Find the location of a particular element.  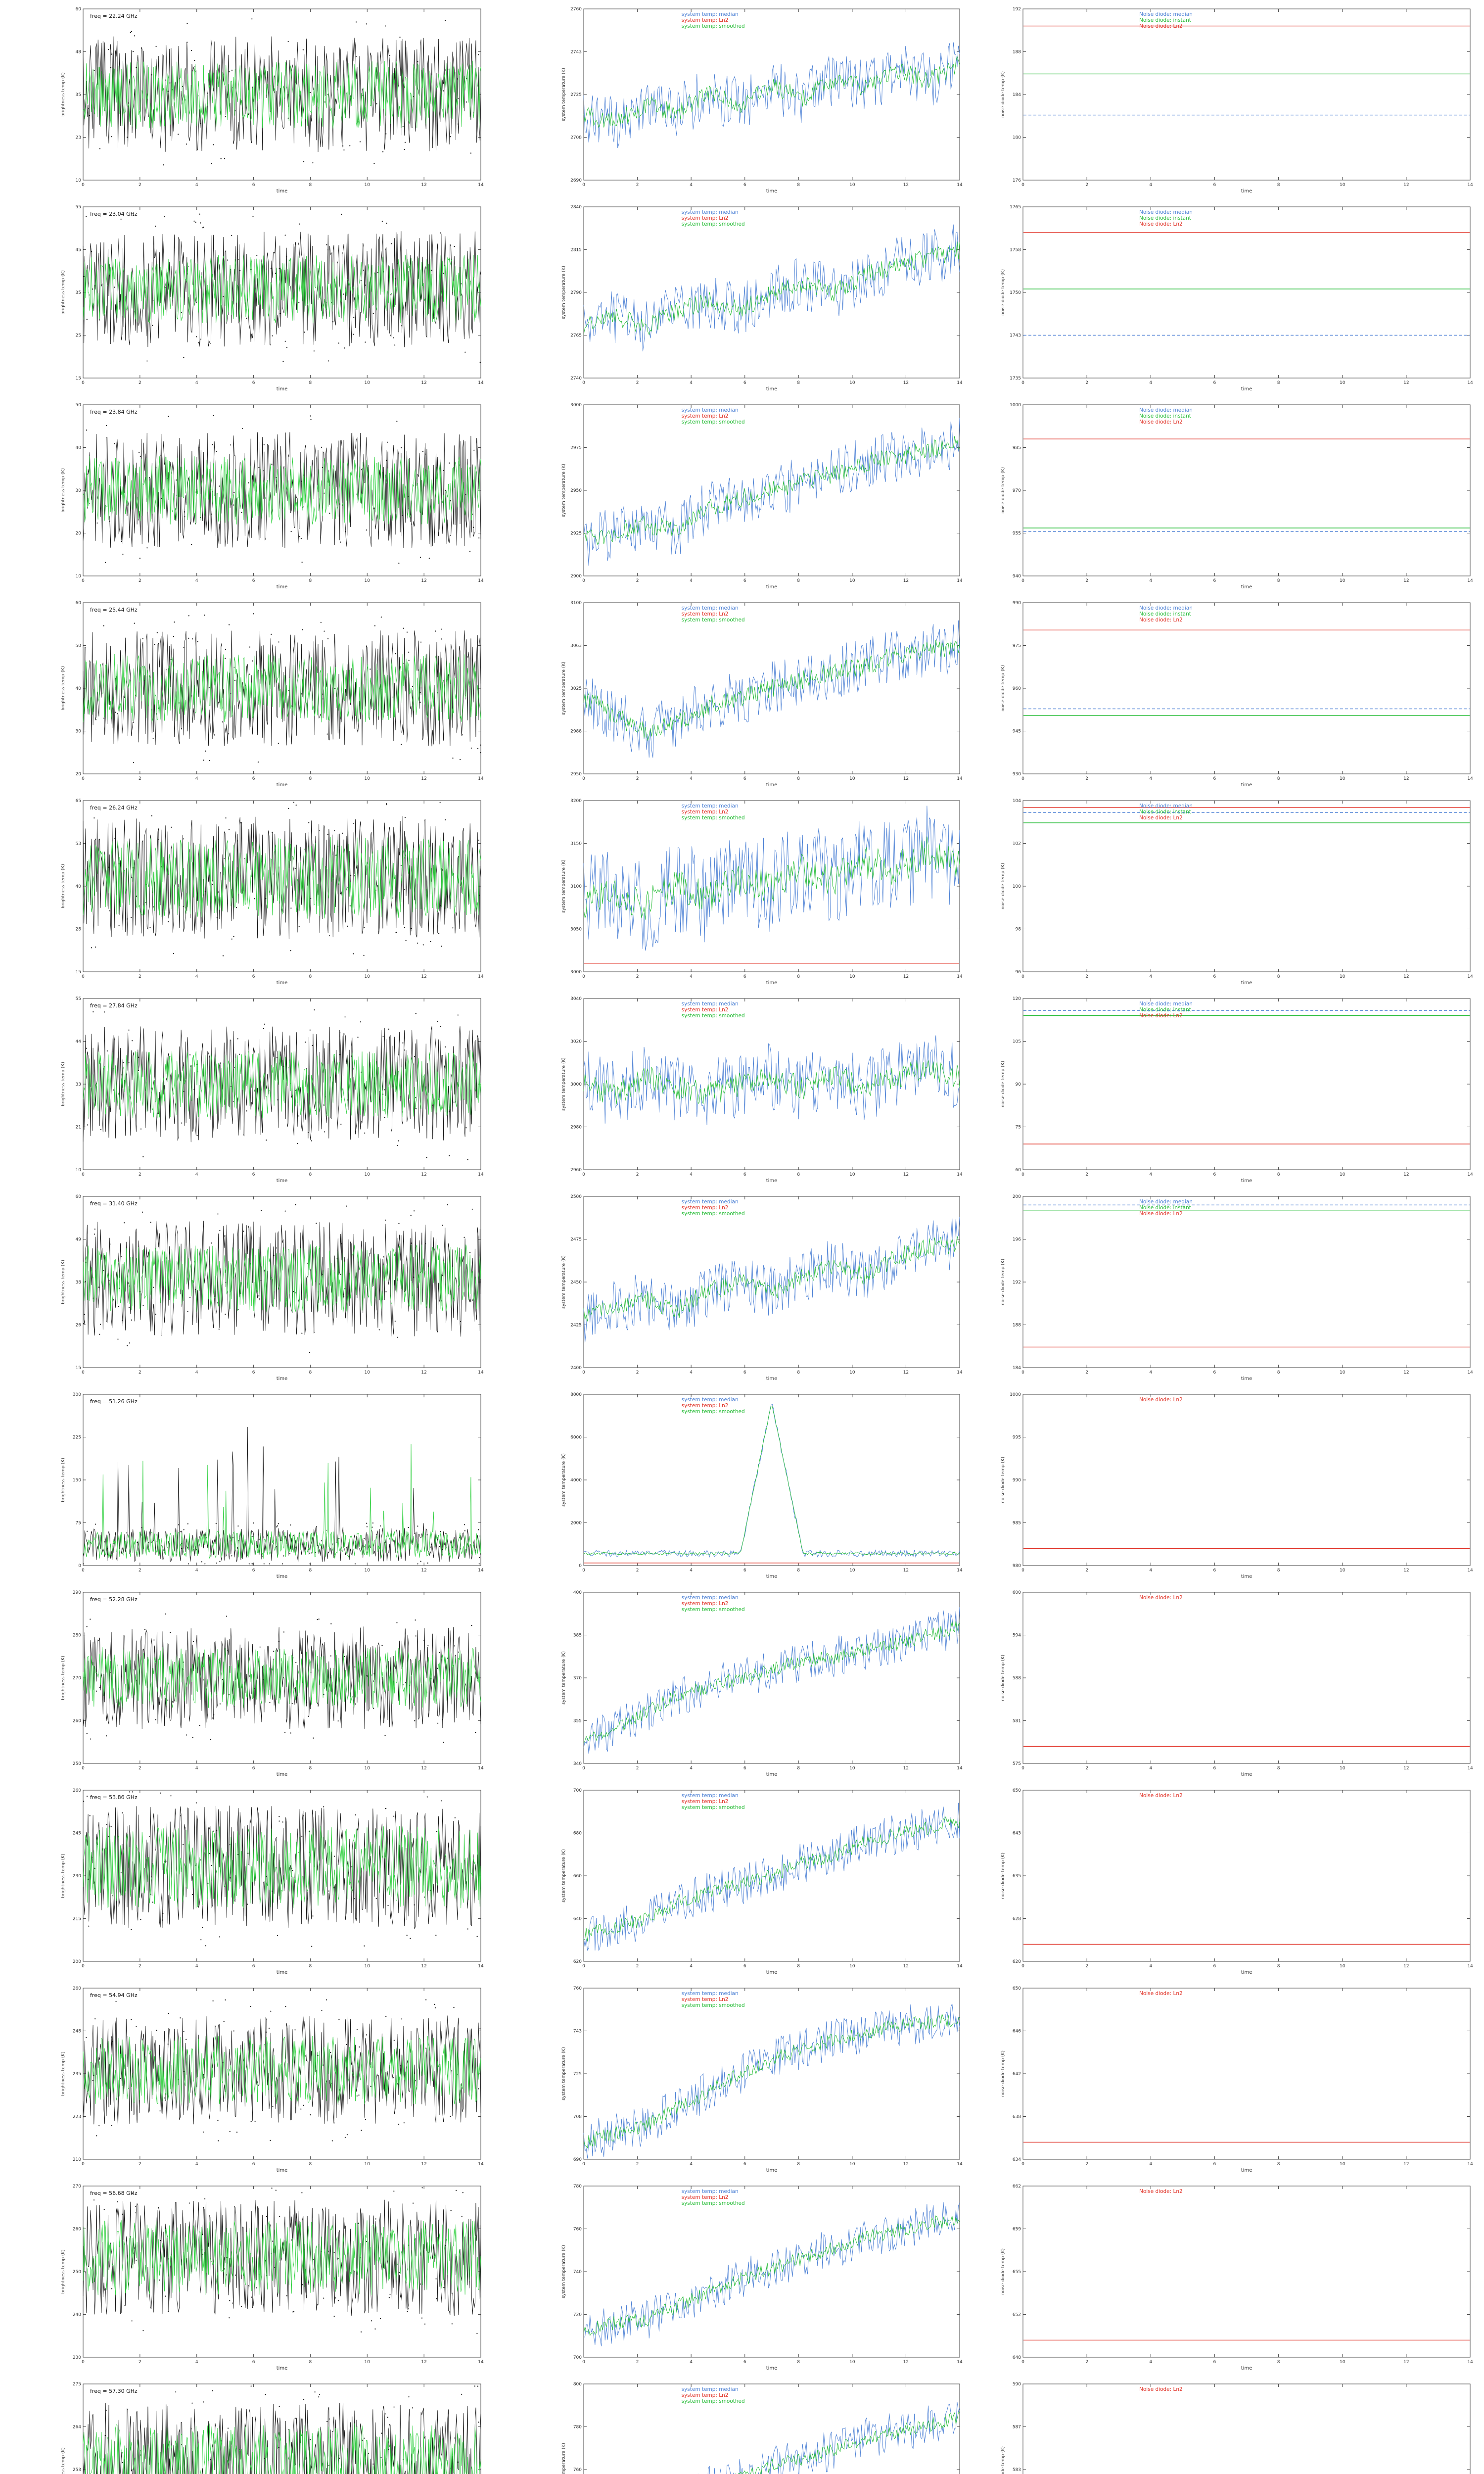

right-legend-entry: Noise diode: Ln2 is located at coordinates (1161, 422).